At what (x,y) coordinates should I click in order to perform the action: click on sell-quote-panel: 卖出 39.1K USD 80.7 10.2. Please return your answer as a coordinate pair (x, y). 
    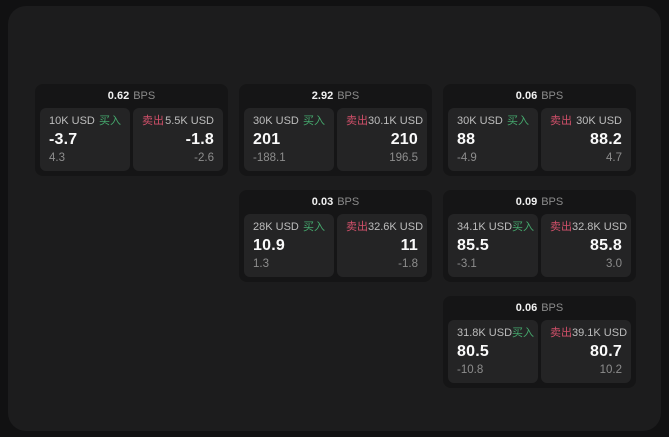
    Looking at the image, I should click on (586, 351).